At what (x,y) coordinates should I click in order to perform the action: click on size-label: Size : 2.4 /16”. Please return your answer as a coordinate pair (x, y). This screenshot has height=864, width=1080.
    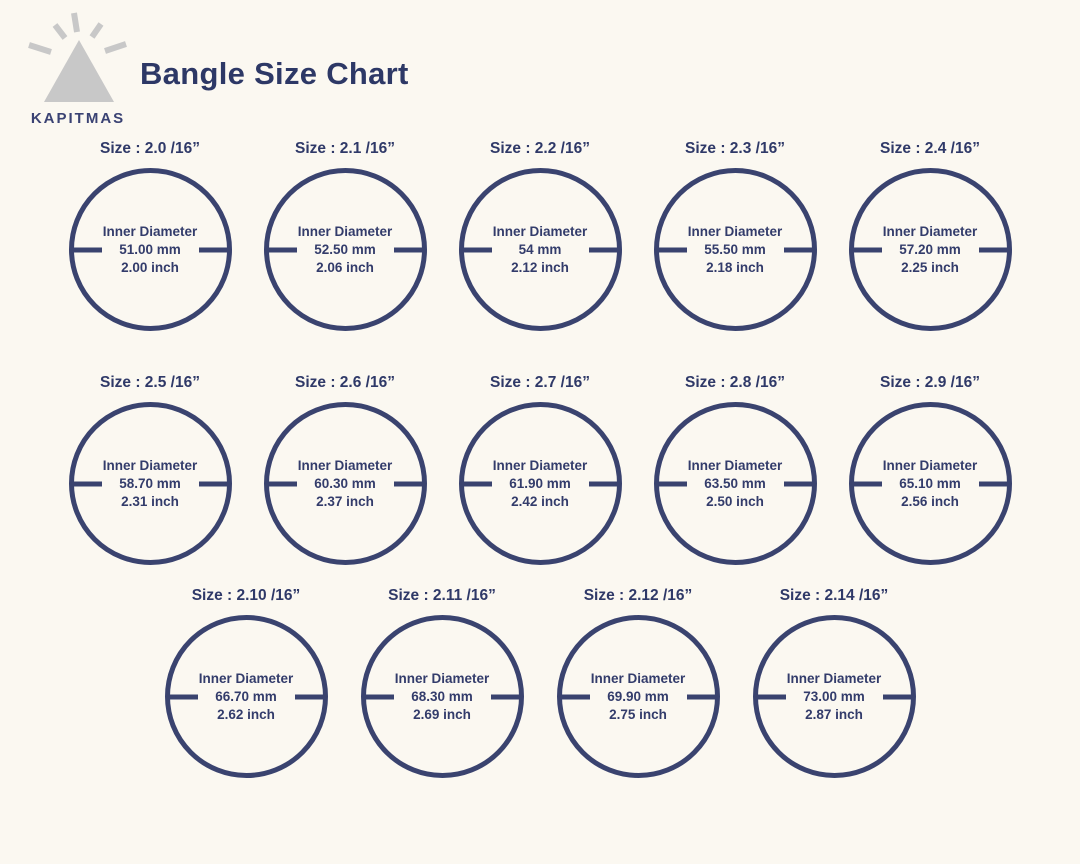
    Looking at the image, I should click on (930, 148).